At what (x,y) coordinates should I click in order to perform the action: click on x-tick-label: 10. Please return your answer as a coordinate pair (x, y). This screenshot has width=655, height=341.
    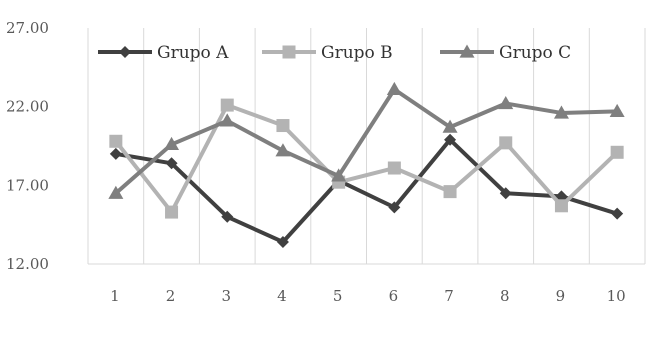
    Looking at the image, I should click on (616, 296).